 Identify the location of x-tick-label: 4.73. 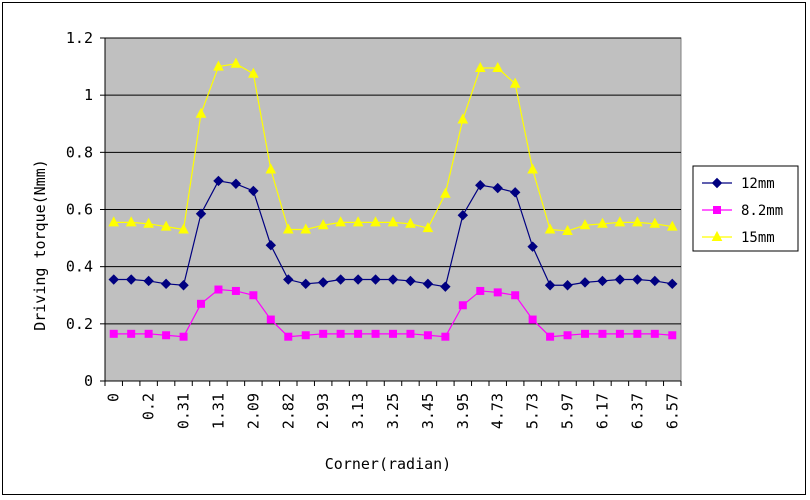
(498, 411).